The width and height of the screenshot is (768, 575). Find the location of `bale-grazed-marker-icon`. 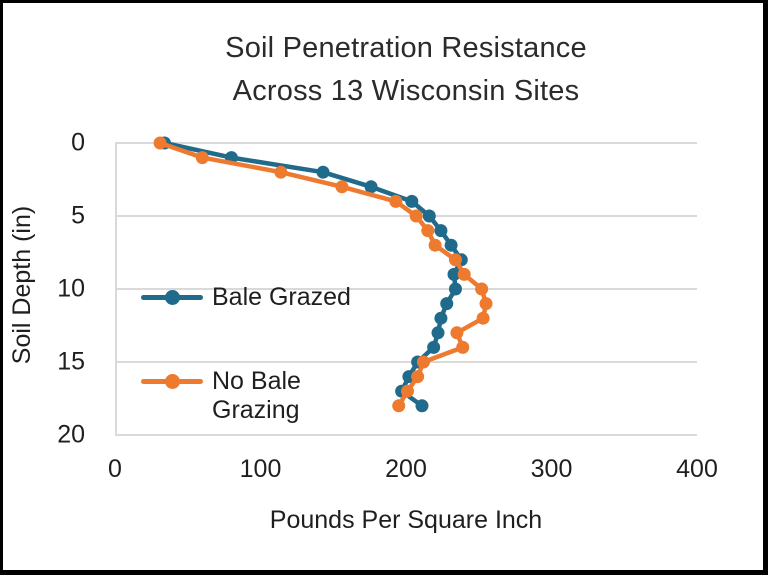

bale-grazed-marker-icon is located at coordinates (172, 297).